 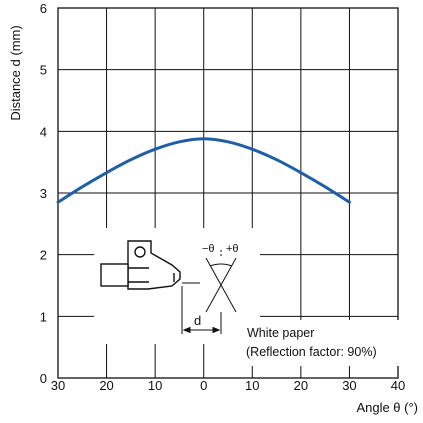 I want to click on x-tick-labels: 30 20 10 0 10 20 30 40, so click(x=228, y=385).